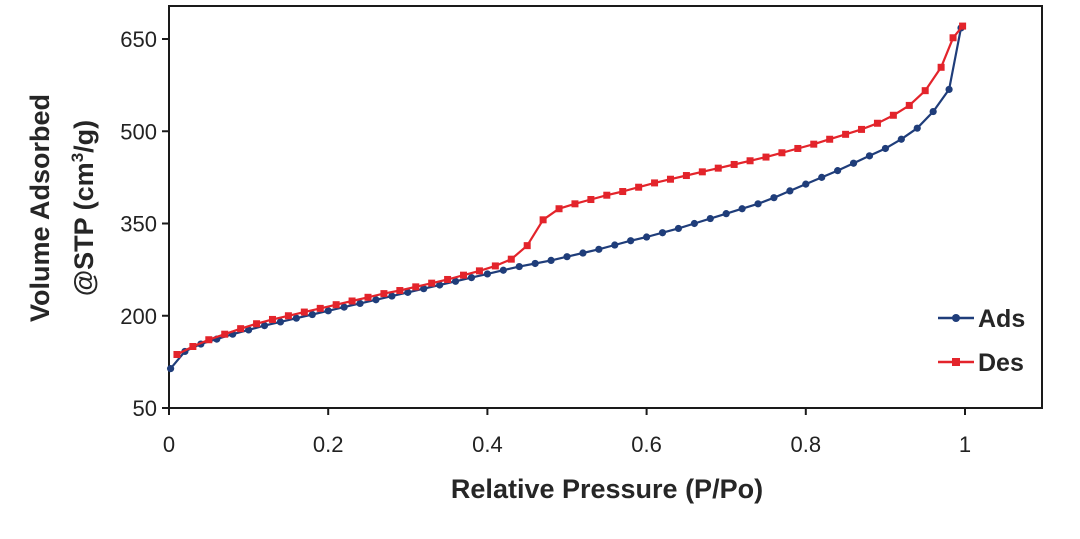 The height and width of the screenshot is (539, 1080). What do you see at coordinates (138, 39) in the screenshot?
I see `y-tick-label: 650` at bounding box center [138, 39].